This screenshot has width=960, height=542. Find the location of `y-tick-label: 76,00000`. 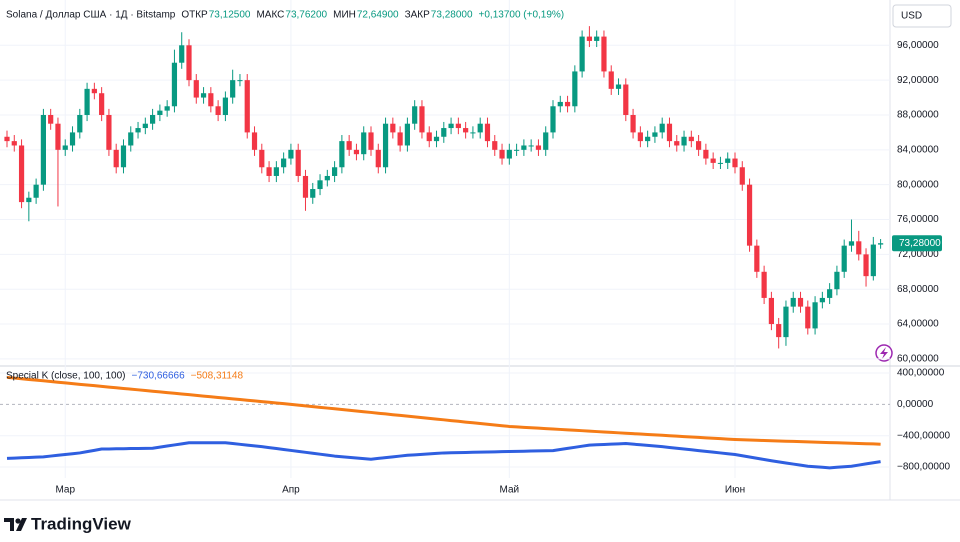

y-tick-label: 76,00000 is located at coordinates (918, 219).